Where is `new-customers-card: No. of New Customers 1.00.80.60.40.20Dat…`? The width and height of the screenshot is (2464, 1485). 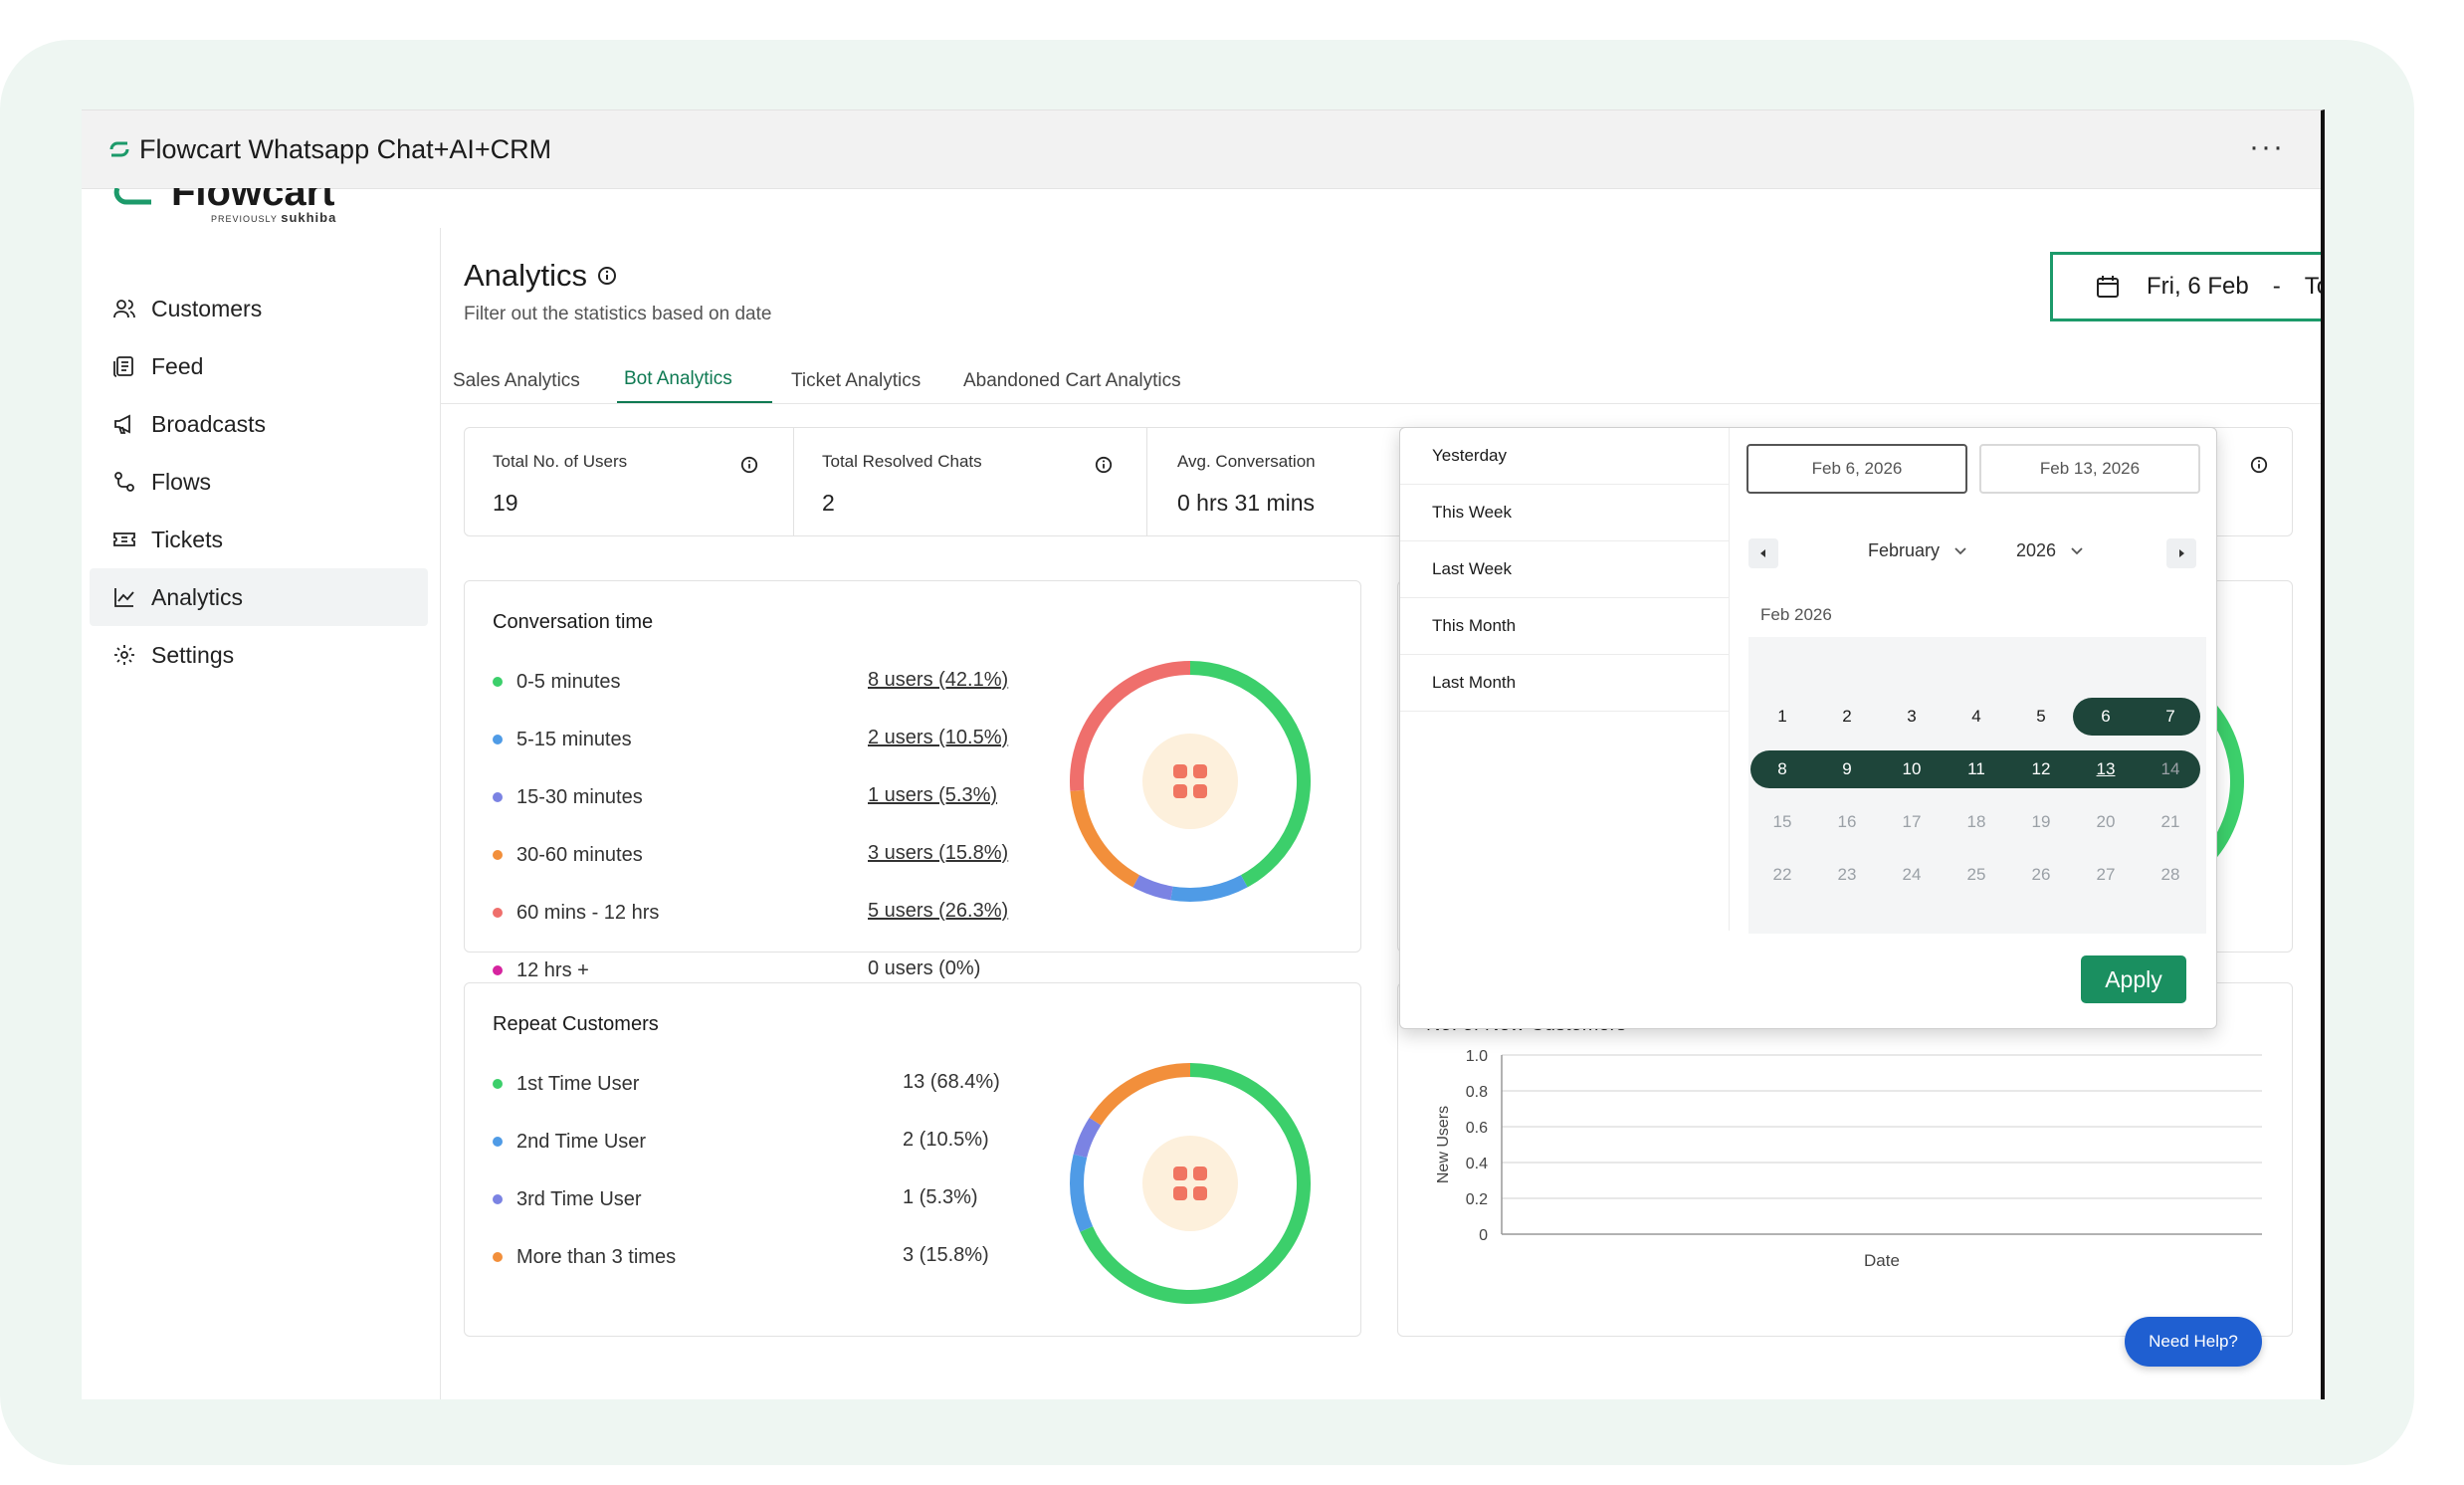
new-customers-card: No. of New Customers 1.00.80.60.40.20Dat… is located at coordinates (1845, 1159).